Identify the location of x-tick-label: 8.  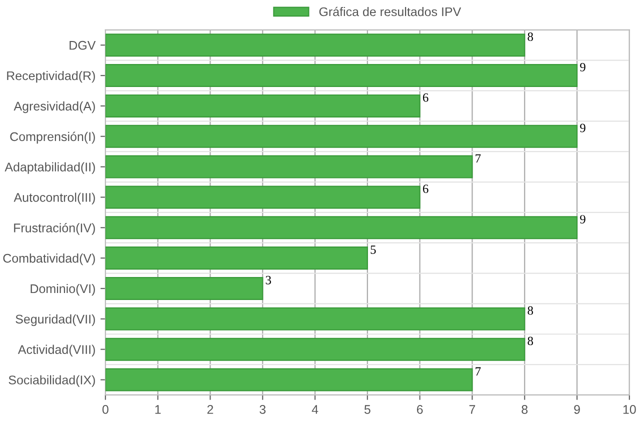
(525, 409).